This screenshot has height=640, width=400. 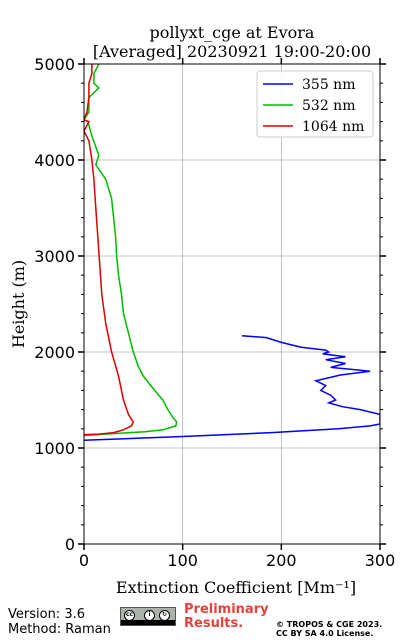 I want to click on legend-label-2: 532 nm, so click(x=328, y=106).